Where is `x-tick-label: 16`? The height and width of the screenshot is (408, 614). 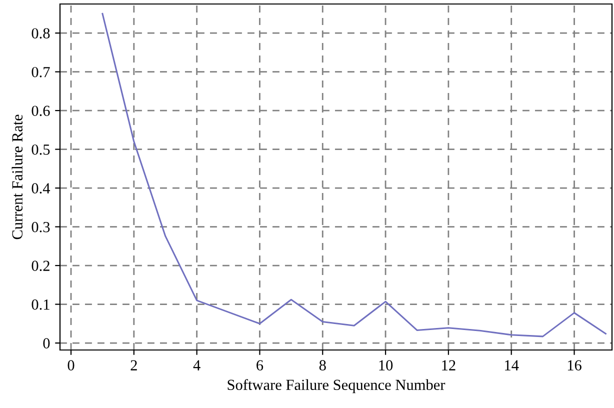
x-tick-label: 16 is located at coordinates (575, 365).